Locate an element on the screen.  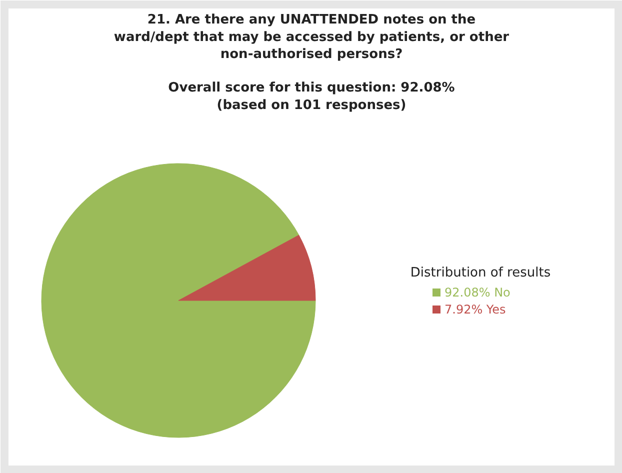
legend-title: Distribution of results is located at coordinates (480, 273).